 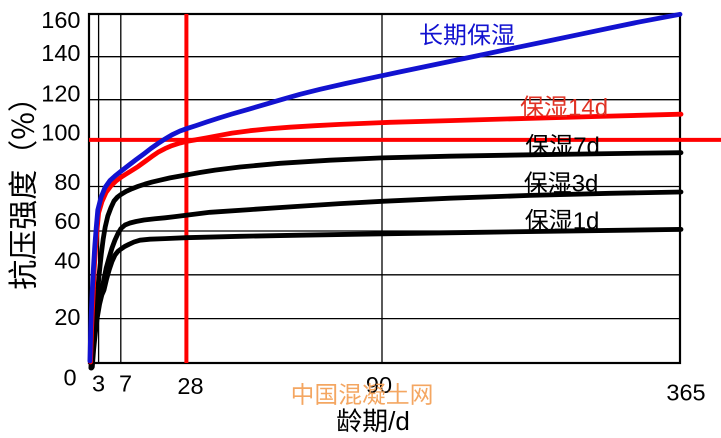 I want to click on svg-text: 100, so click(x=60, y=133).